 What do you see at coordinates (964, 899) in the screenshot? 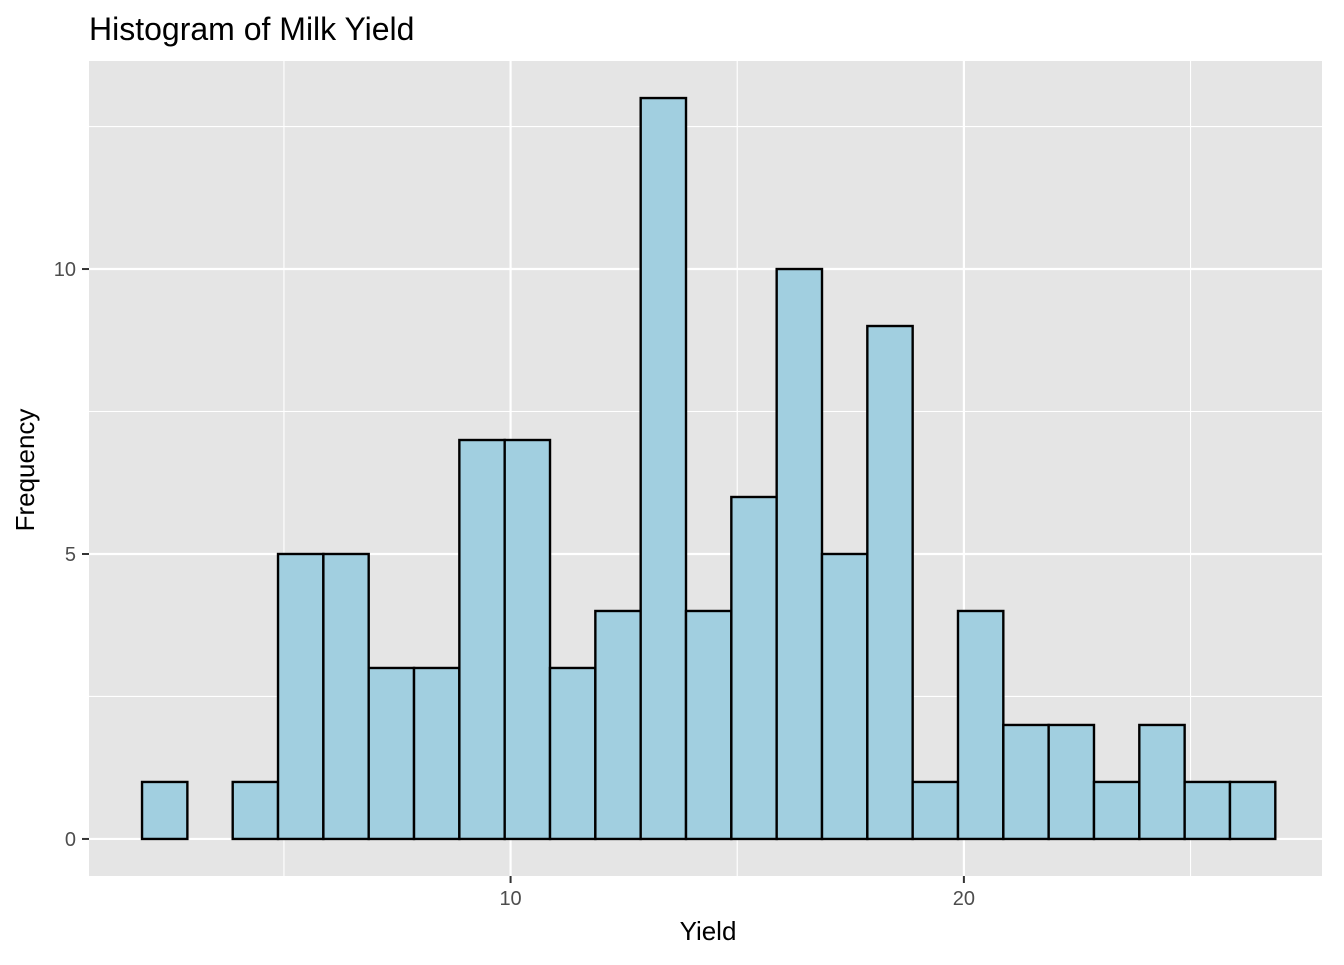
I see `x-tick-label: 20` at bounding box center [964, 899].